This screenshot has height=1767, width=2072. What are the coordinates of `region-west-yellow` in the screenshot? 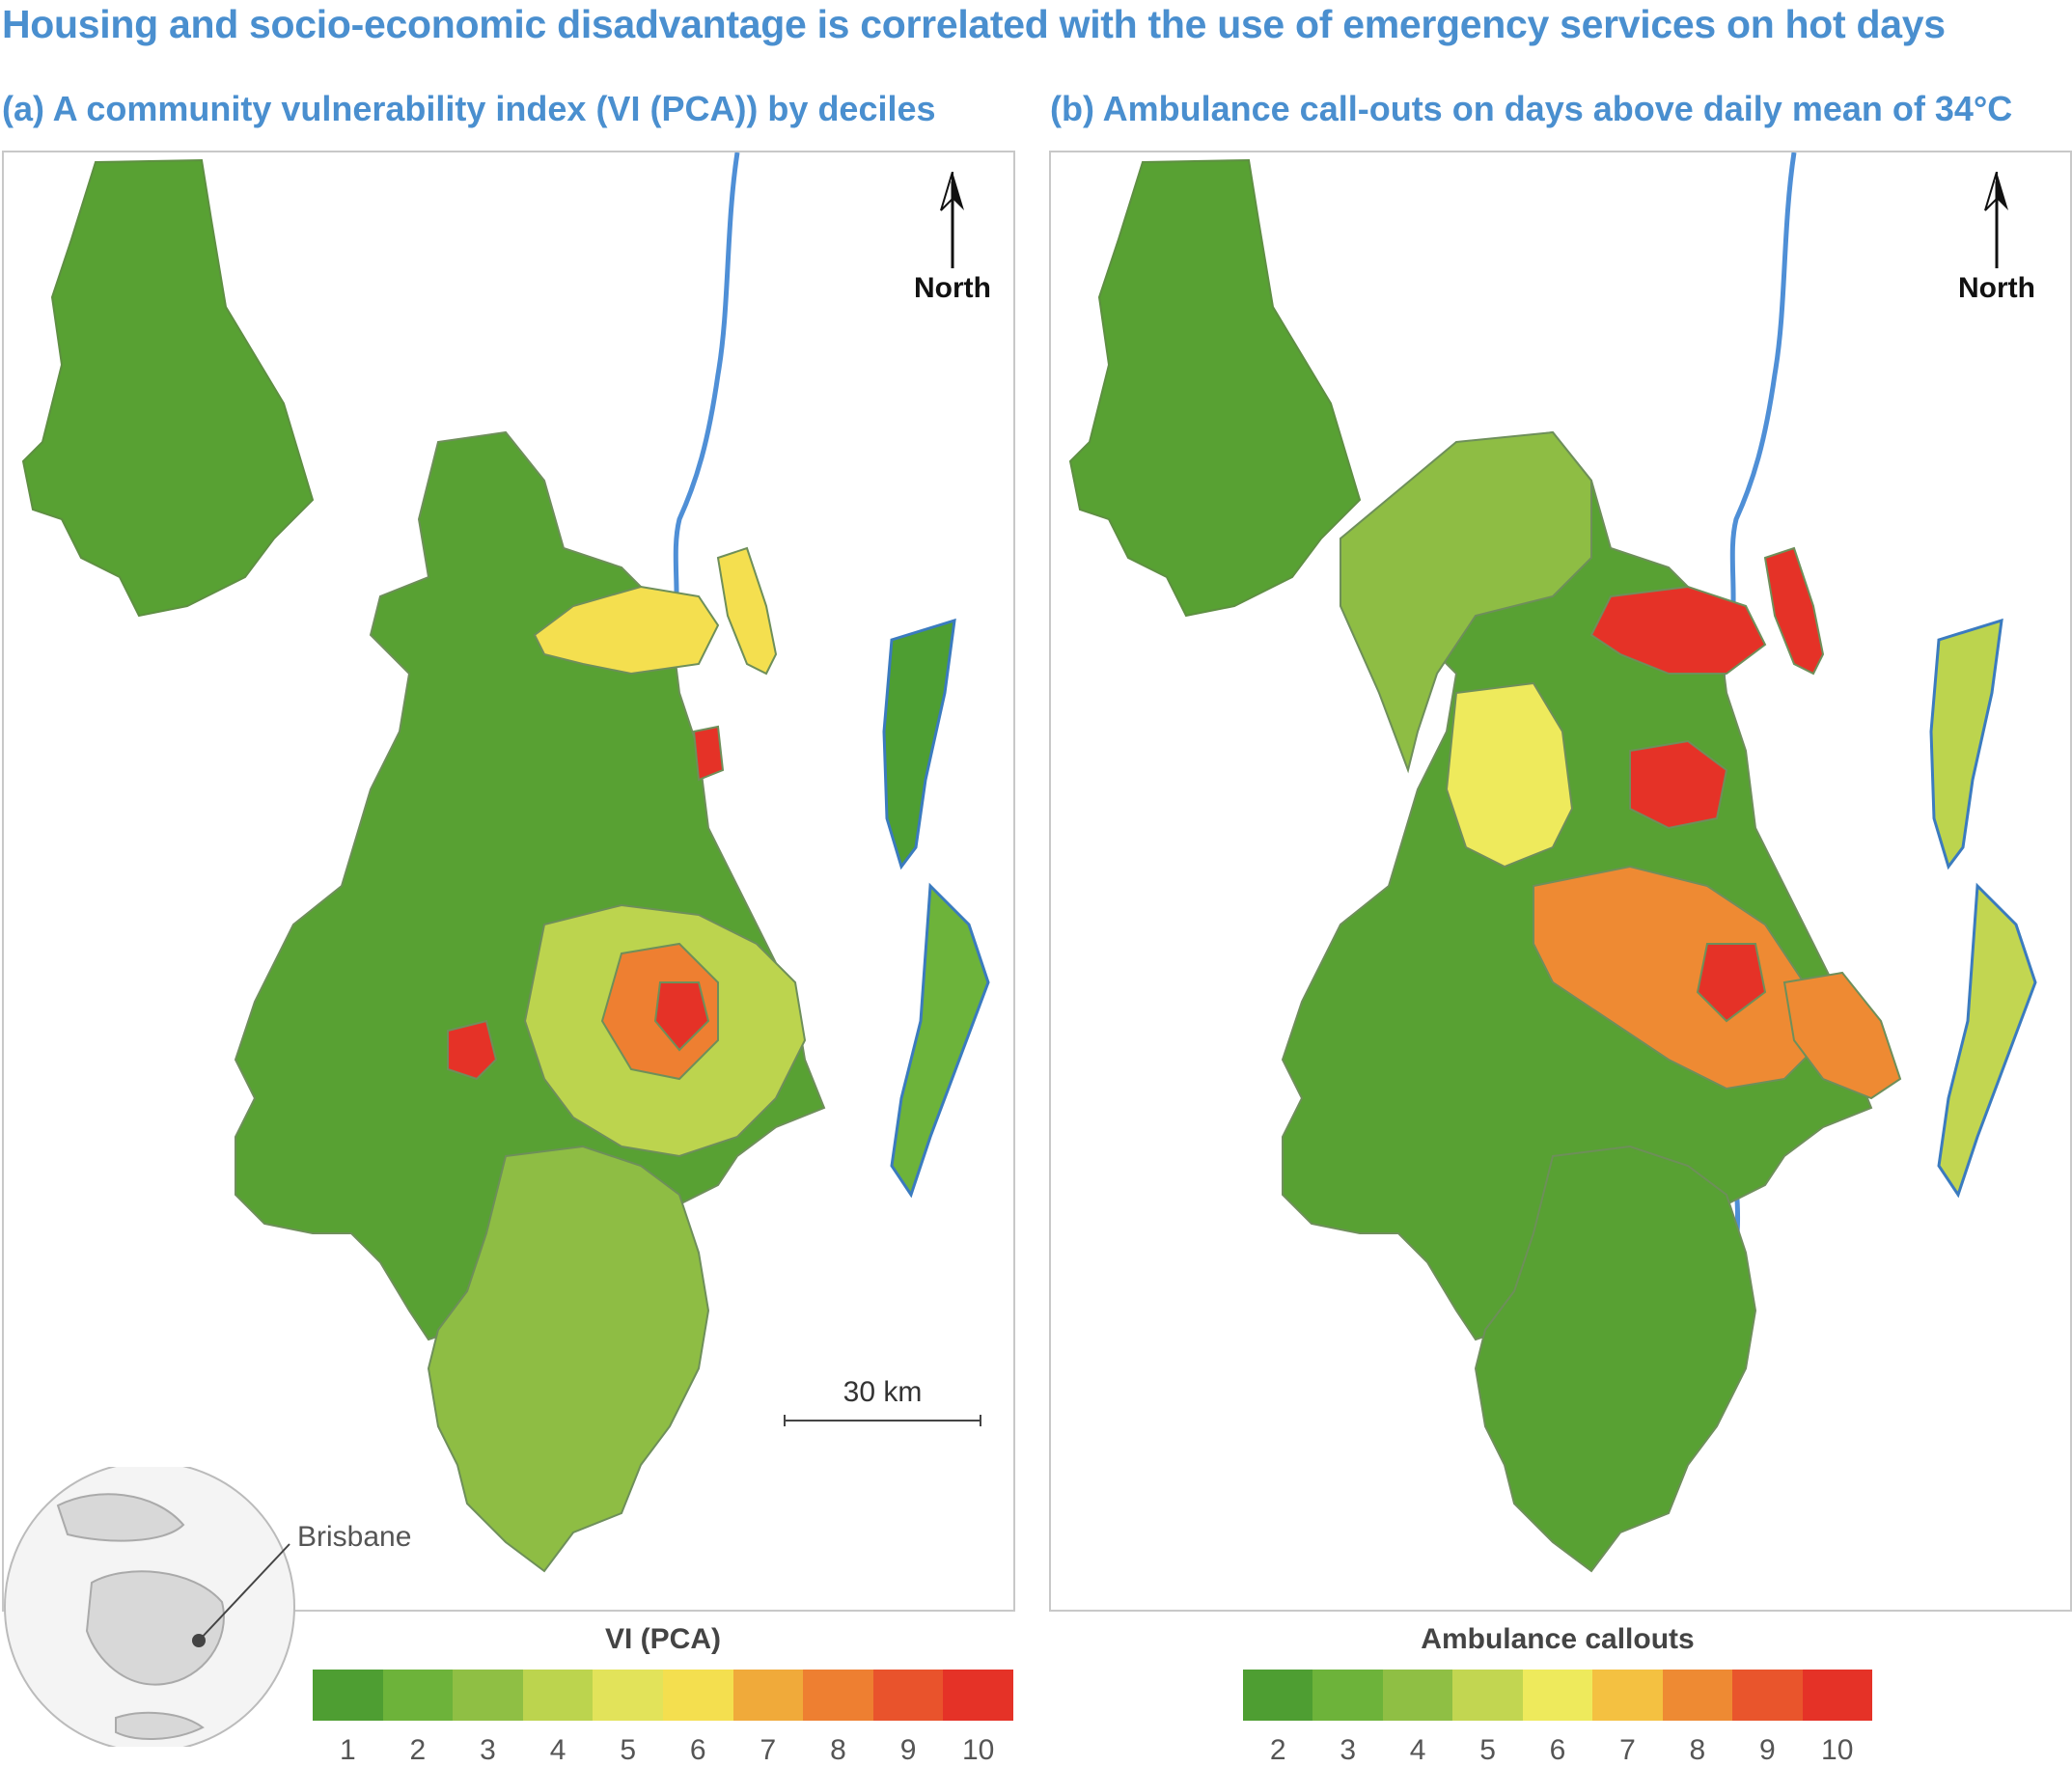 It's located at (1509, 775).